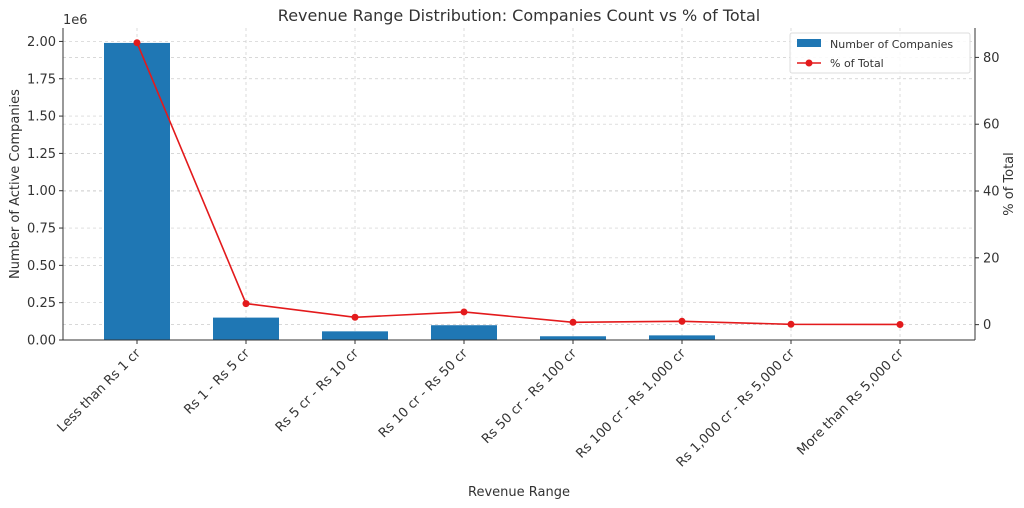 The image size is (1024, 508). Describe the element at coordinates (41, 117) in the screenshot. I see `y-tick-label: 1.50` at that location.